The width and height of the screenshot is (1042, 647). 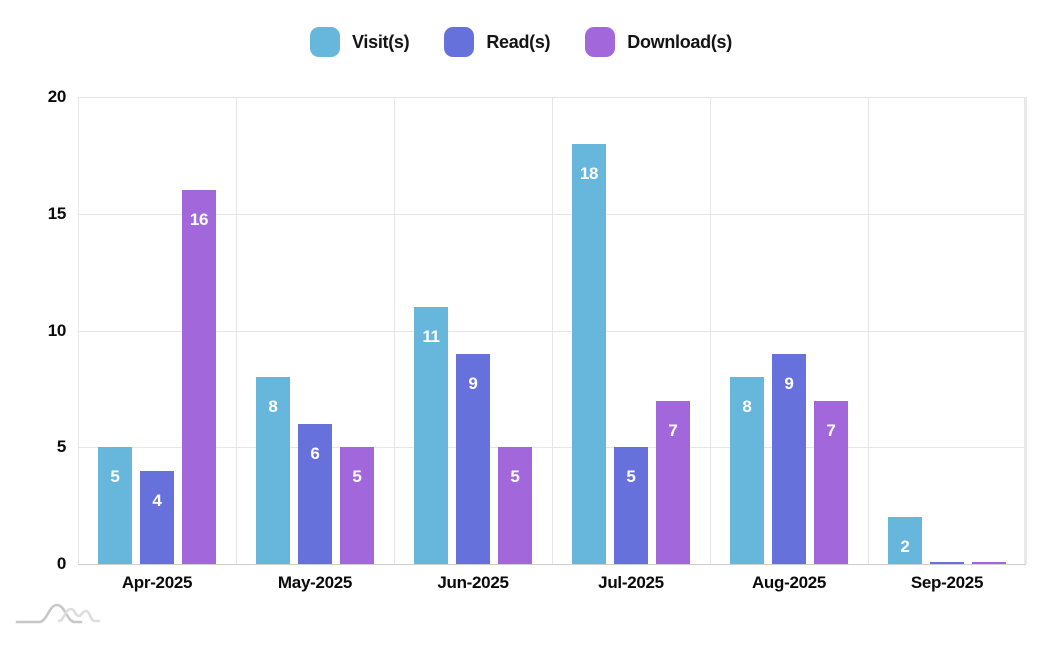 I want to click on bar-visit-s-jun-2025, so click(x=431, y=435).